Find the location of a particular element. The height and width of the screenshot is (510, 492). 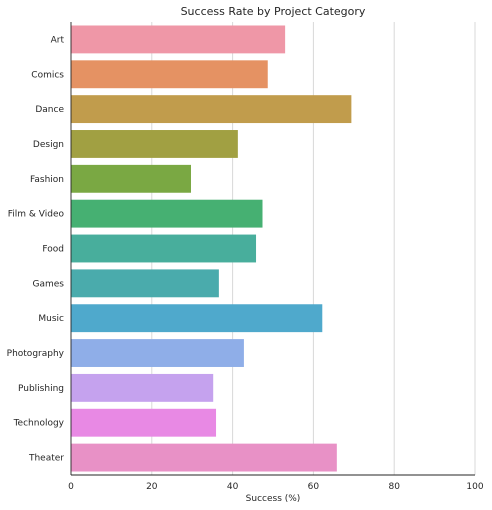

y-tick-label-photography: Photography is located at coordinates (36, 354).